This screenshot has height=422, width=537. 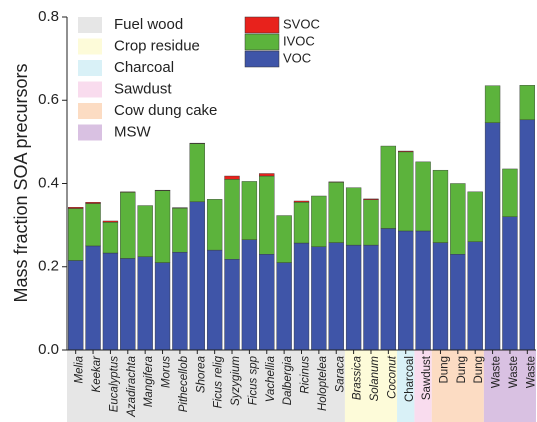 What do you see at coordinates (21, 182) in the screenshot?
I see `y-axis-label: Mass fraction SOA precursors` at bounding box center [21, 182].